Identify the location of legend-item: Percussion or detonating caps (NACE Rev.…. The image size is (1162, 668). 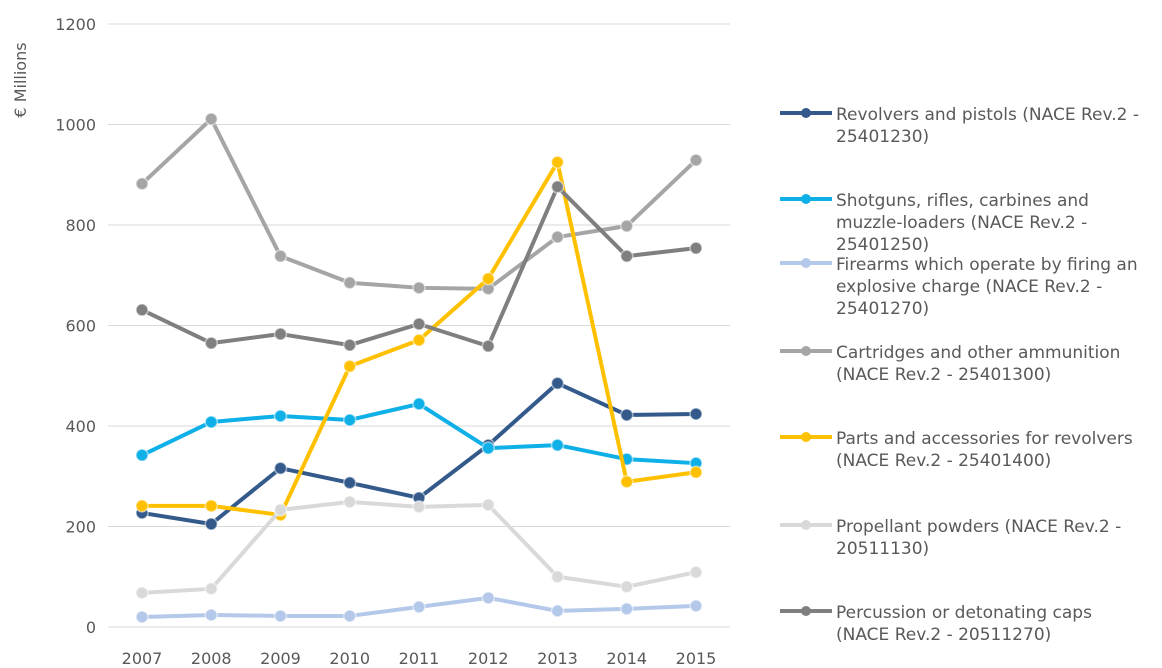
(970, 624).